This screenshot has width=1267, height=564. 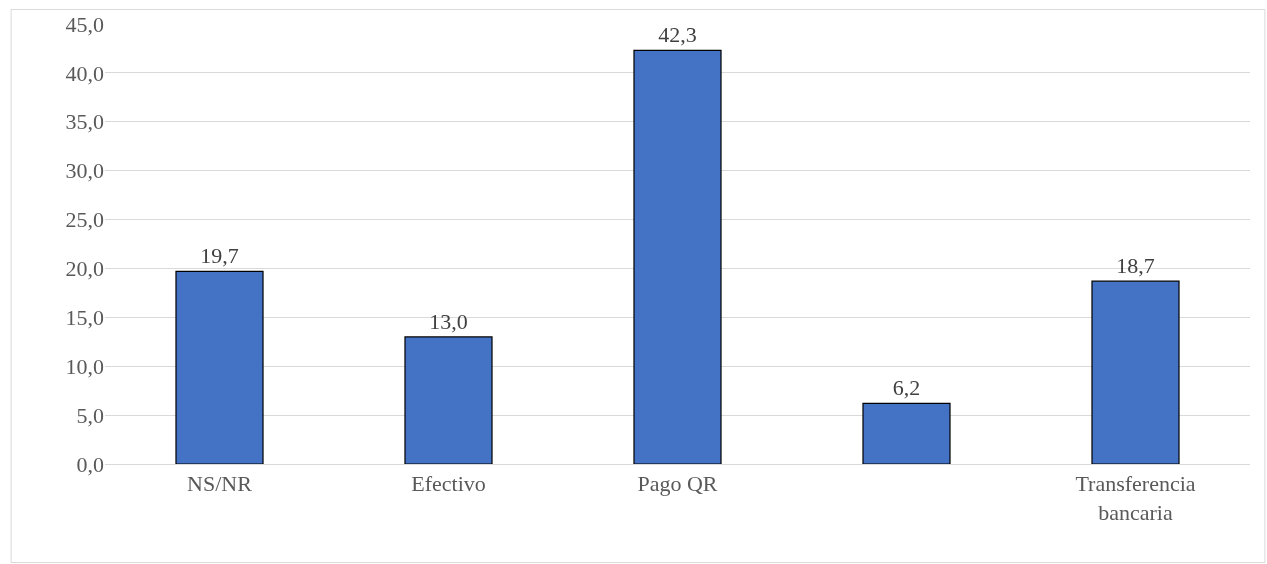 What do you see at coordinates (90, 415) in the screenshot?
I see `y-tick-label: 5,0` at bounding box center [90, 415].